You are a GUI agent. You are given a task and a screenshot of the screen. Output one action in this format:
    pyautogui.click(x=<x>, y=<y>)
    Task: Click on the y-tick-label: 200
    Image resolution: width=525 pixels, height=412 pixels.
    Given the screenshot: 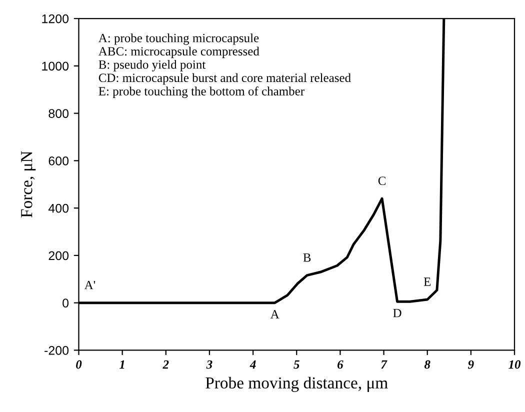 What is the action you would take?
    pyautogui.click(x=58, y=255)
    